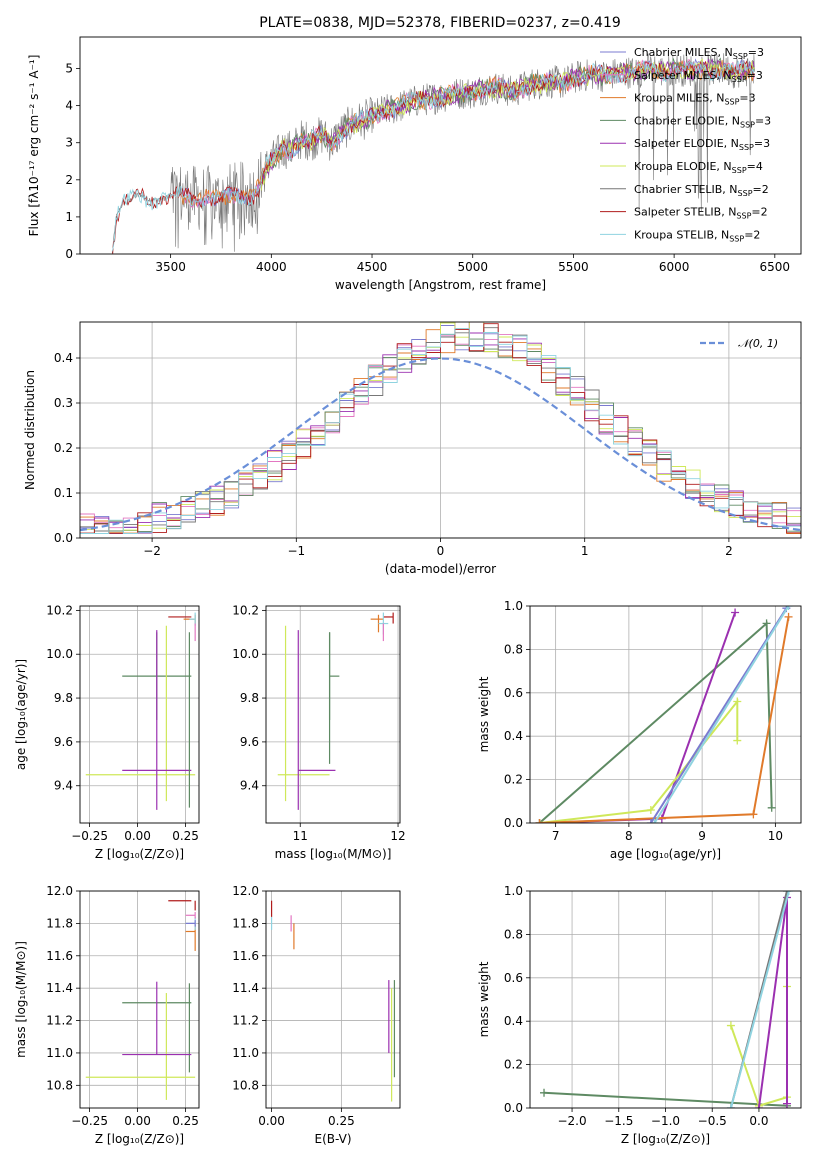 This screenshot has height=1170, width=819. What do you see at coordinates (69, 180) in the screenshot?
I see `y-tick-label: 2` at bounding box center [69, 180].